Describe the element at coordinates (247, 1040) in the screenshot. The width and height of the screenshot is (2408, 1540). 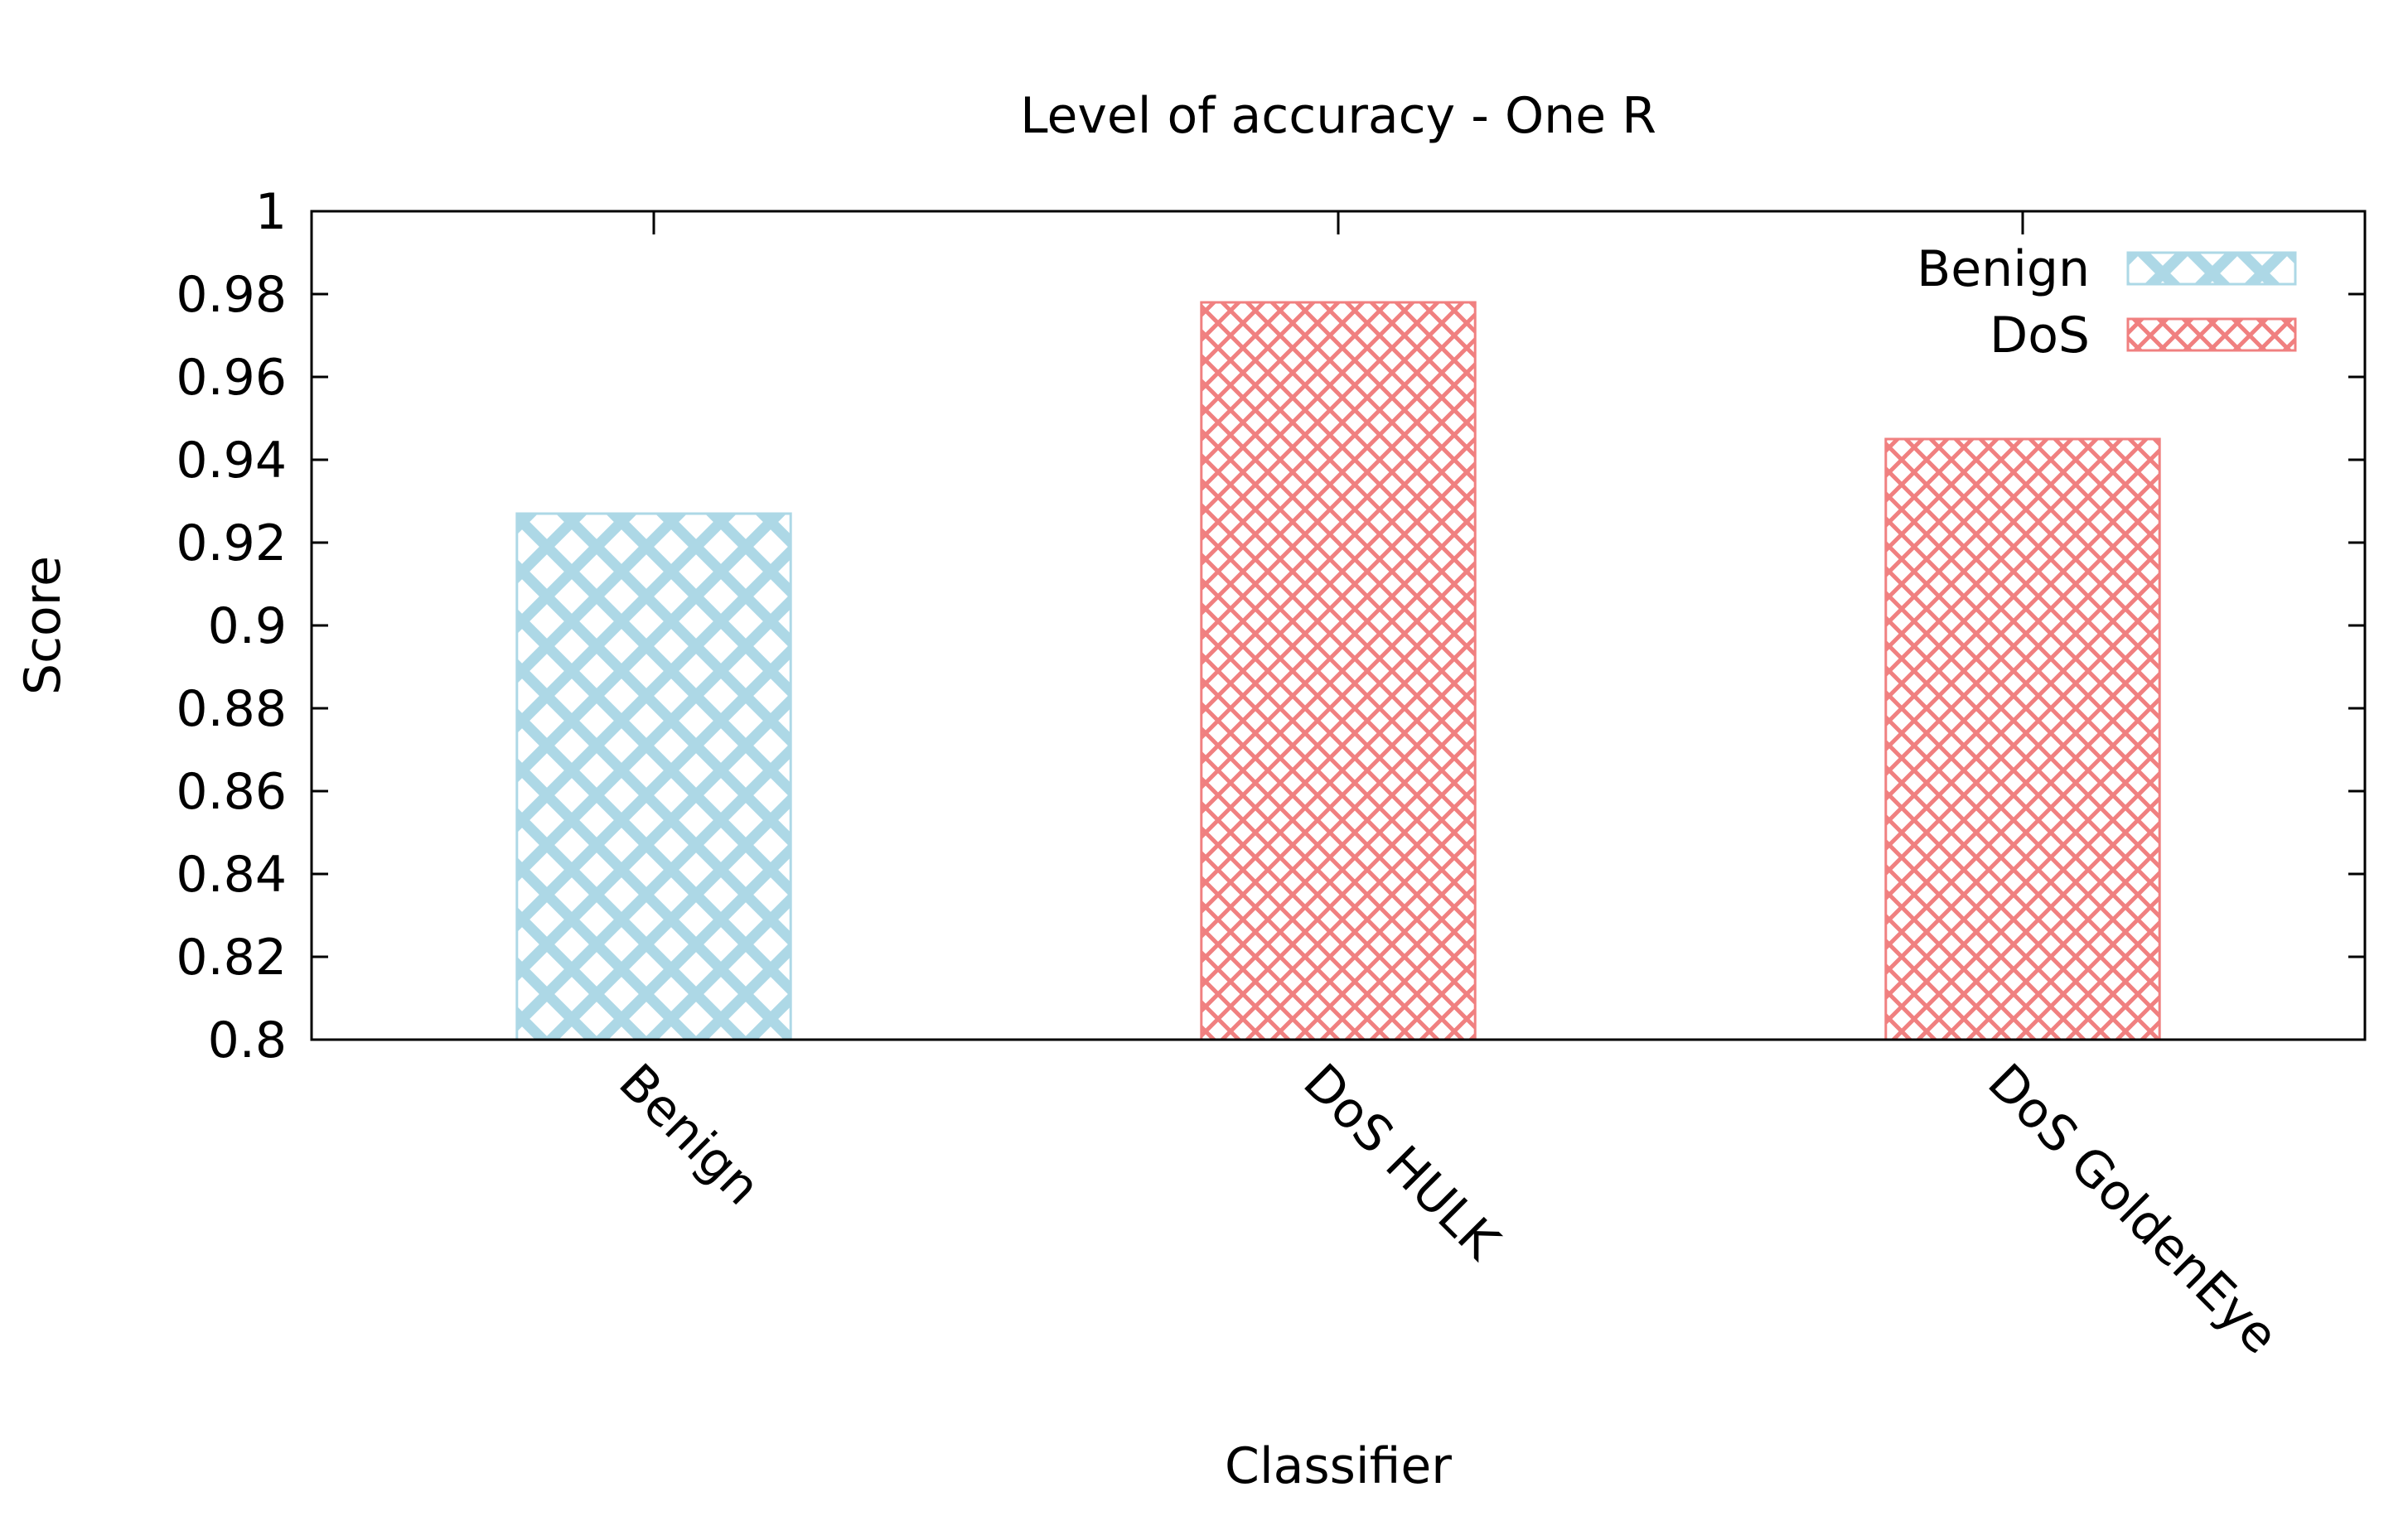
I see `y-tick-label: 0.8` at that location.